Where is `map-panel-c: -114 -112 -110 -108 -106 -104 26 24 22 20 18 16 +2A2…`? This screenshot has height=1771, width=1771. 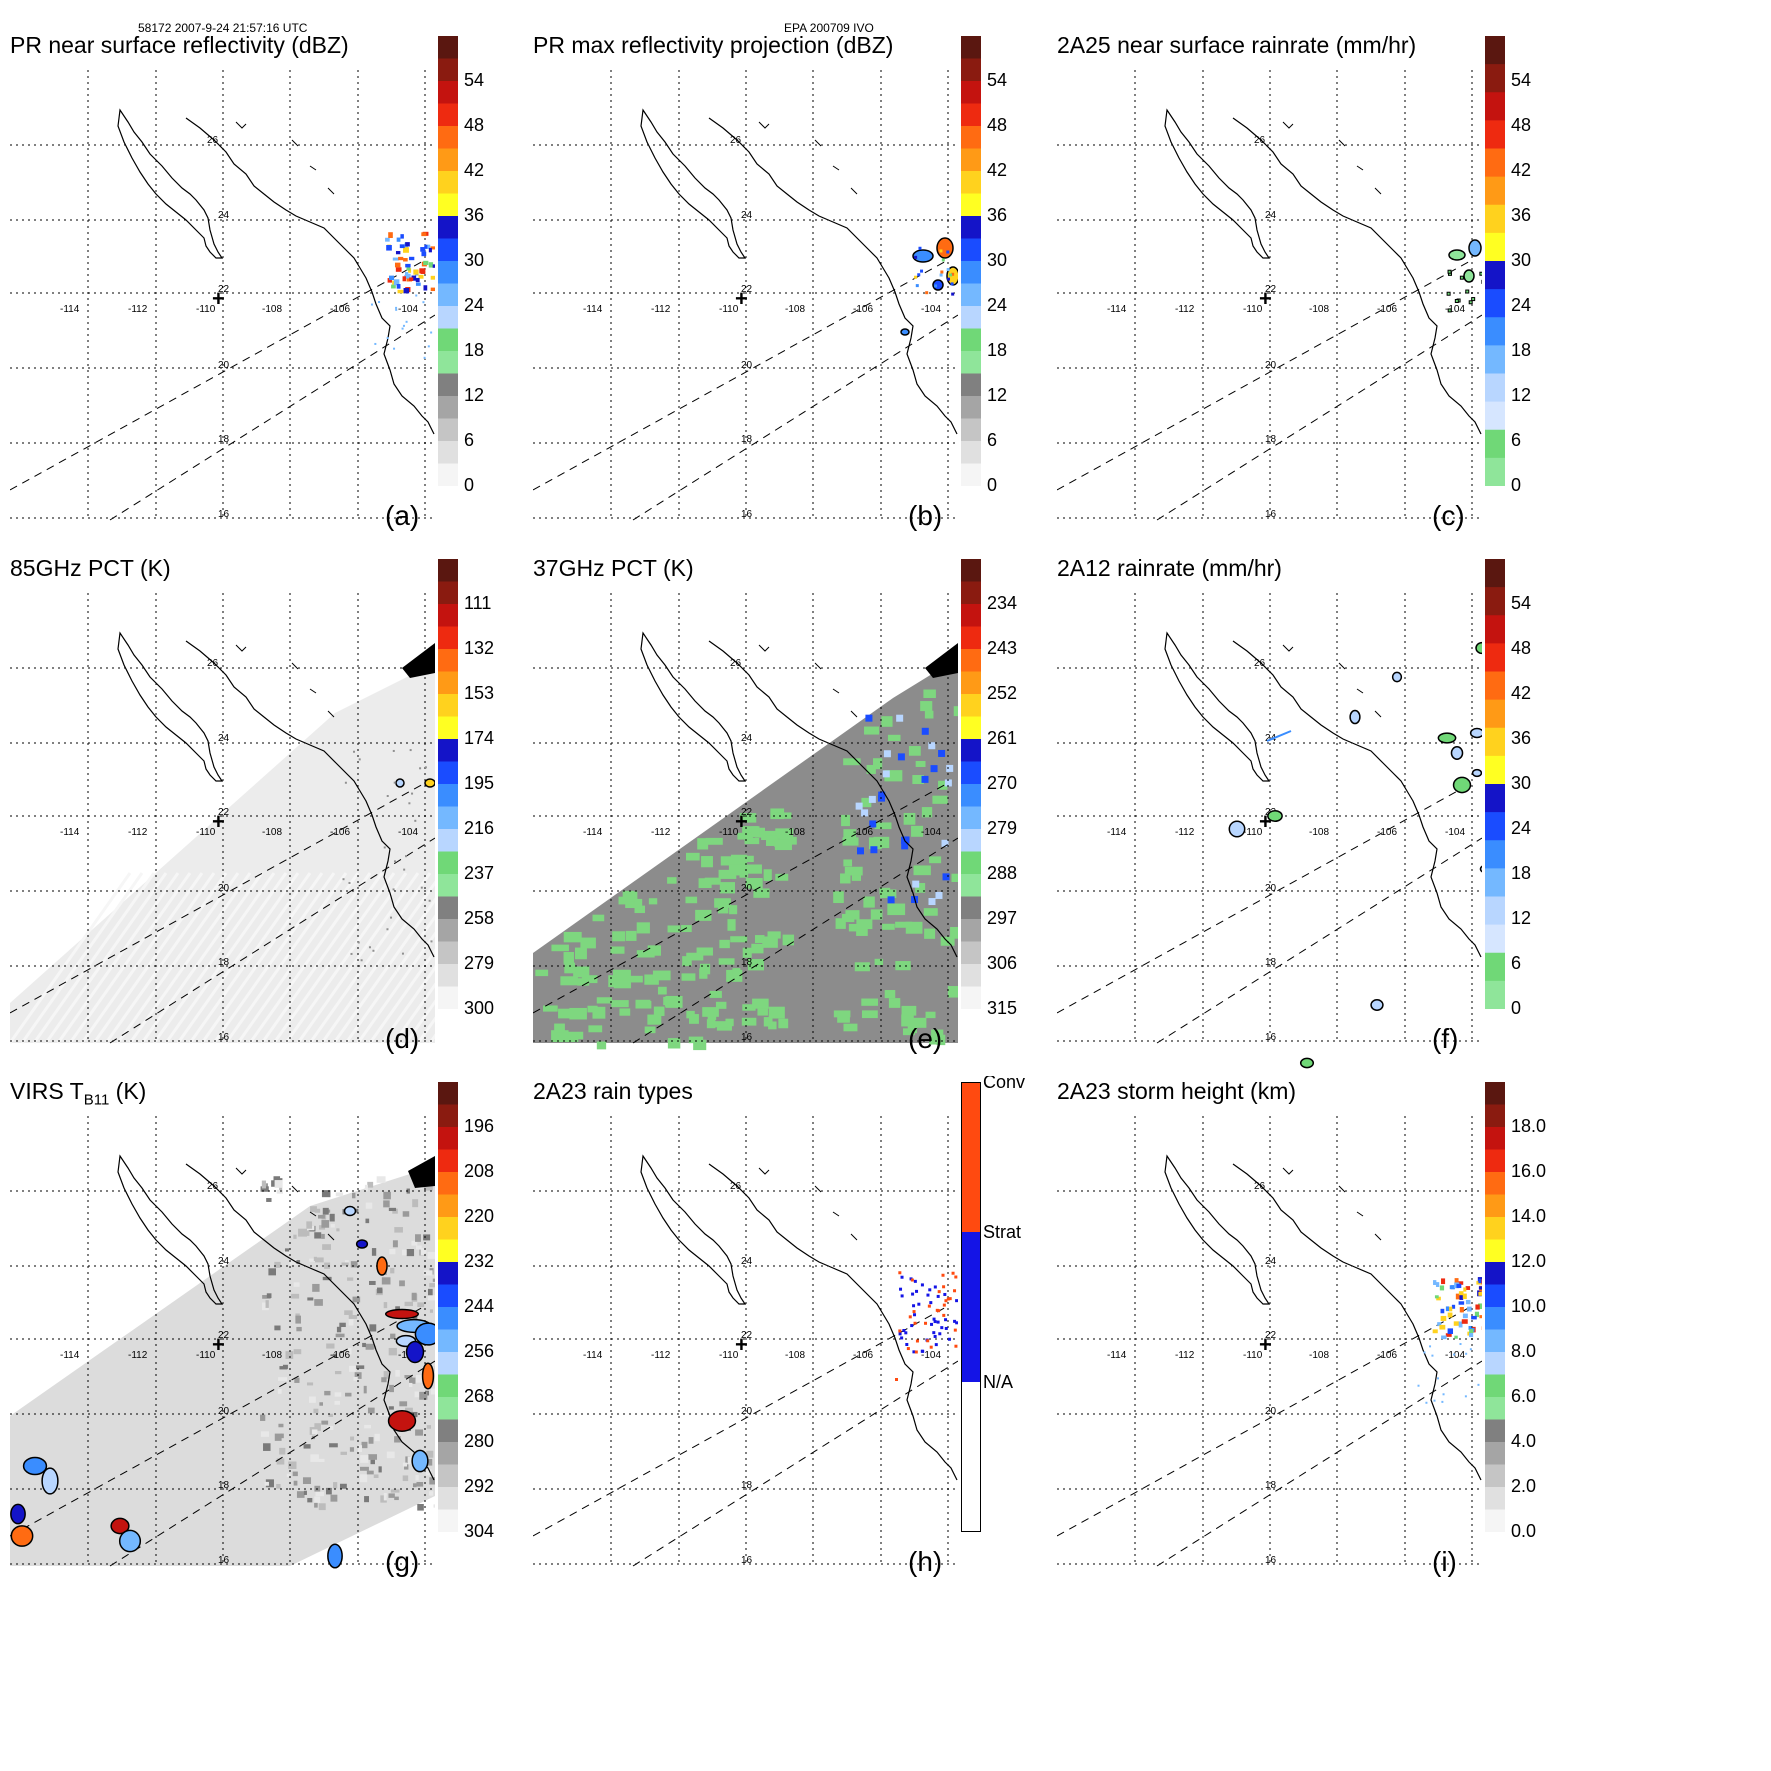
map-panel-c: -114 -112 -110 -108 -106 -104 26 24 22 20 18 16 +2A2… is located at coordinates (1307, 302).